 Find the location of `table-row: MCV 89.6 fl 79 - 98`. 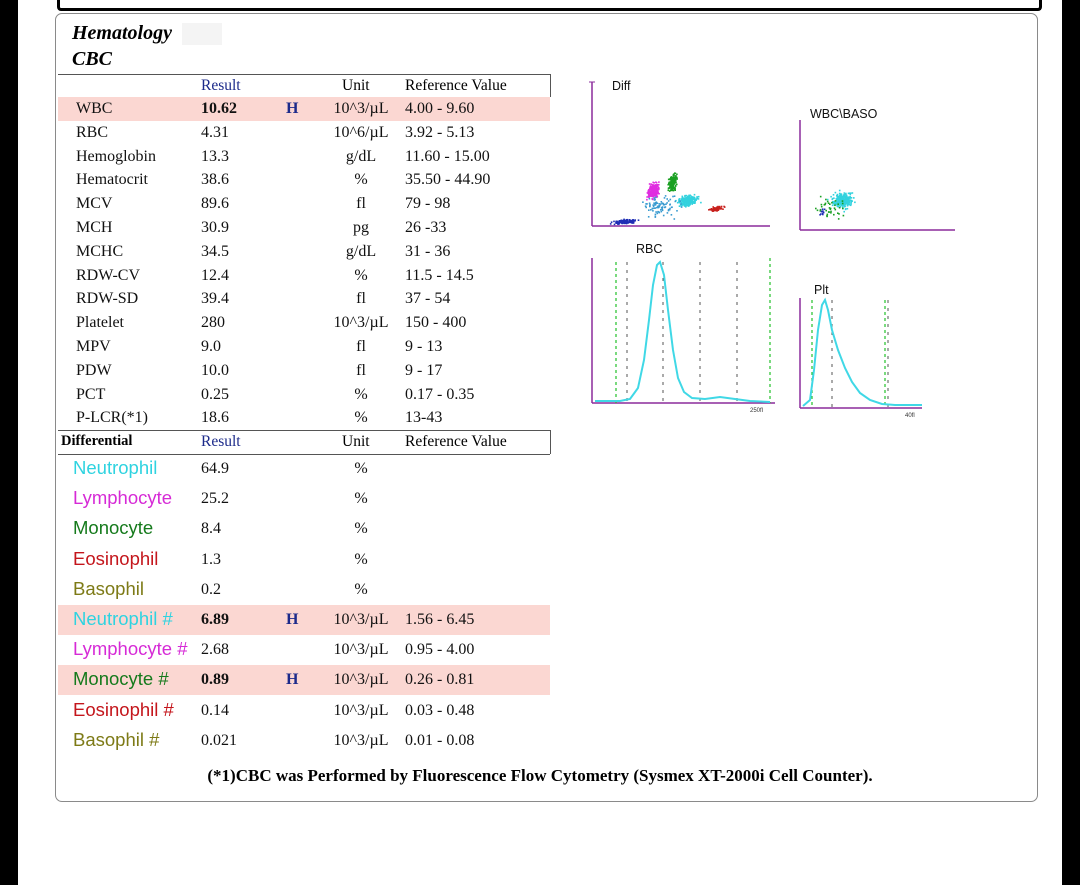

table-row: MCV 89.6 fl 79 - 98 is located at coordinates (304, 204).